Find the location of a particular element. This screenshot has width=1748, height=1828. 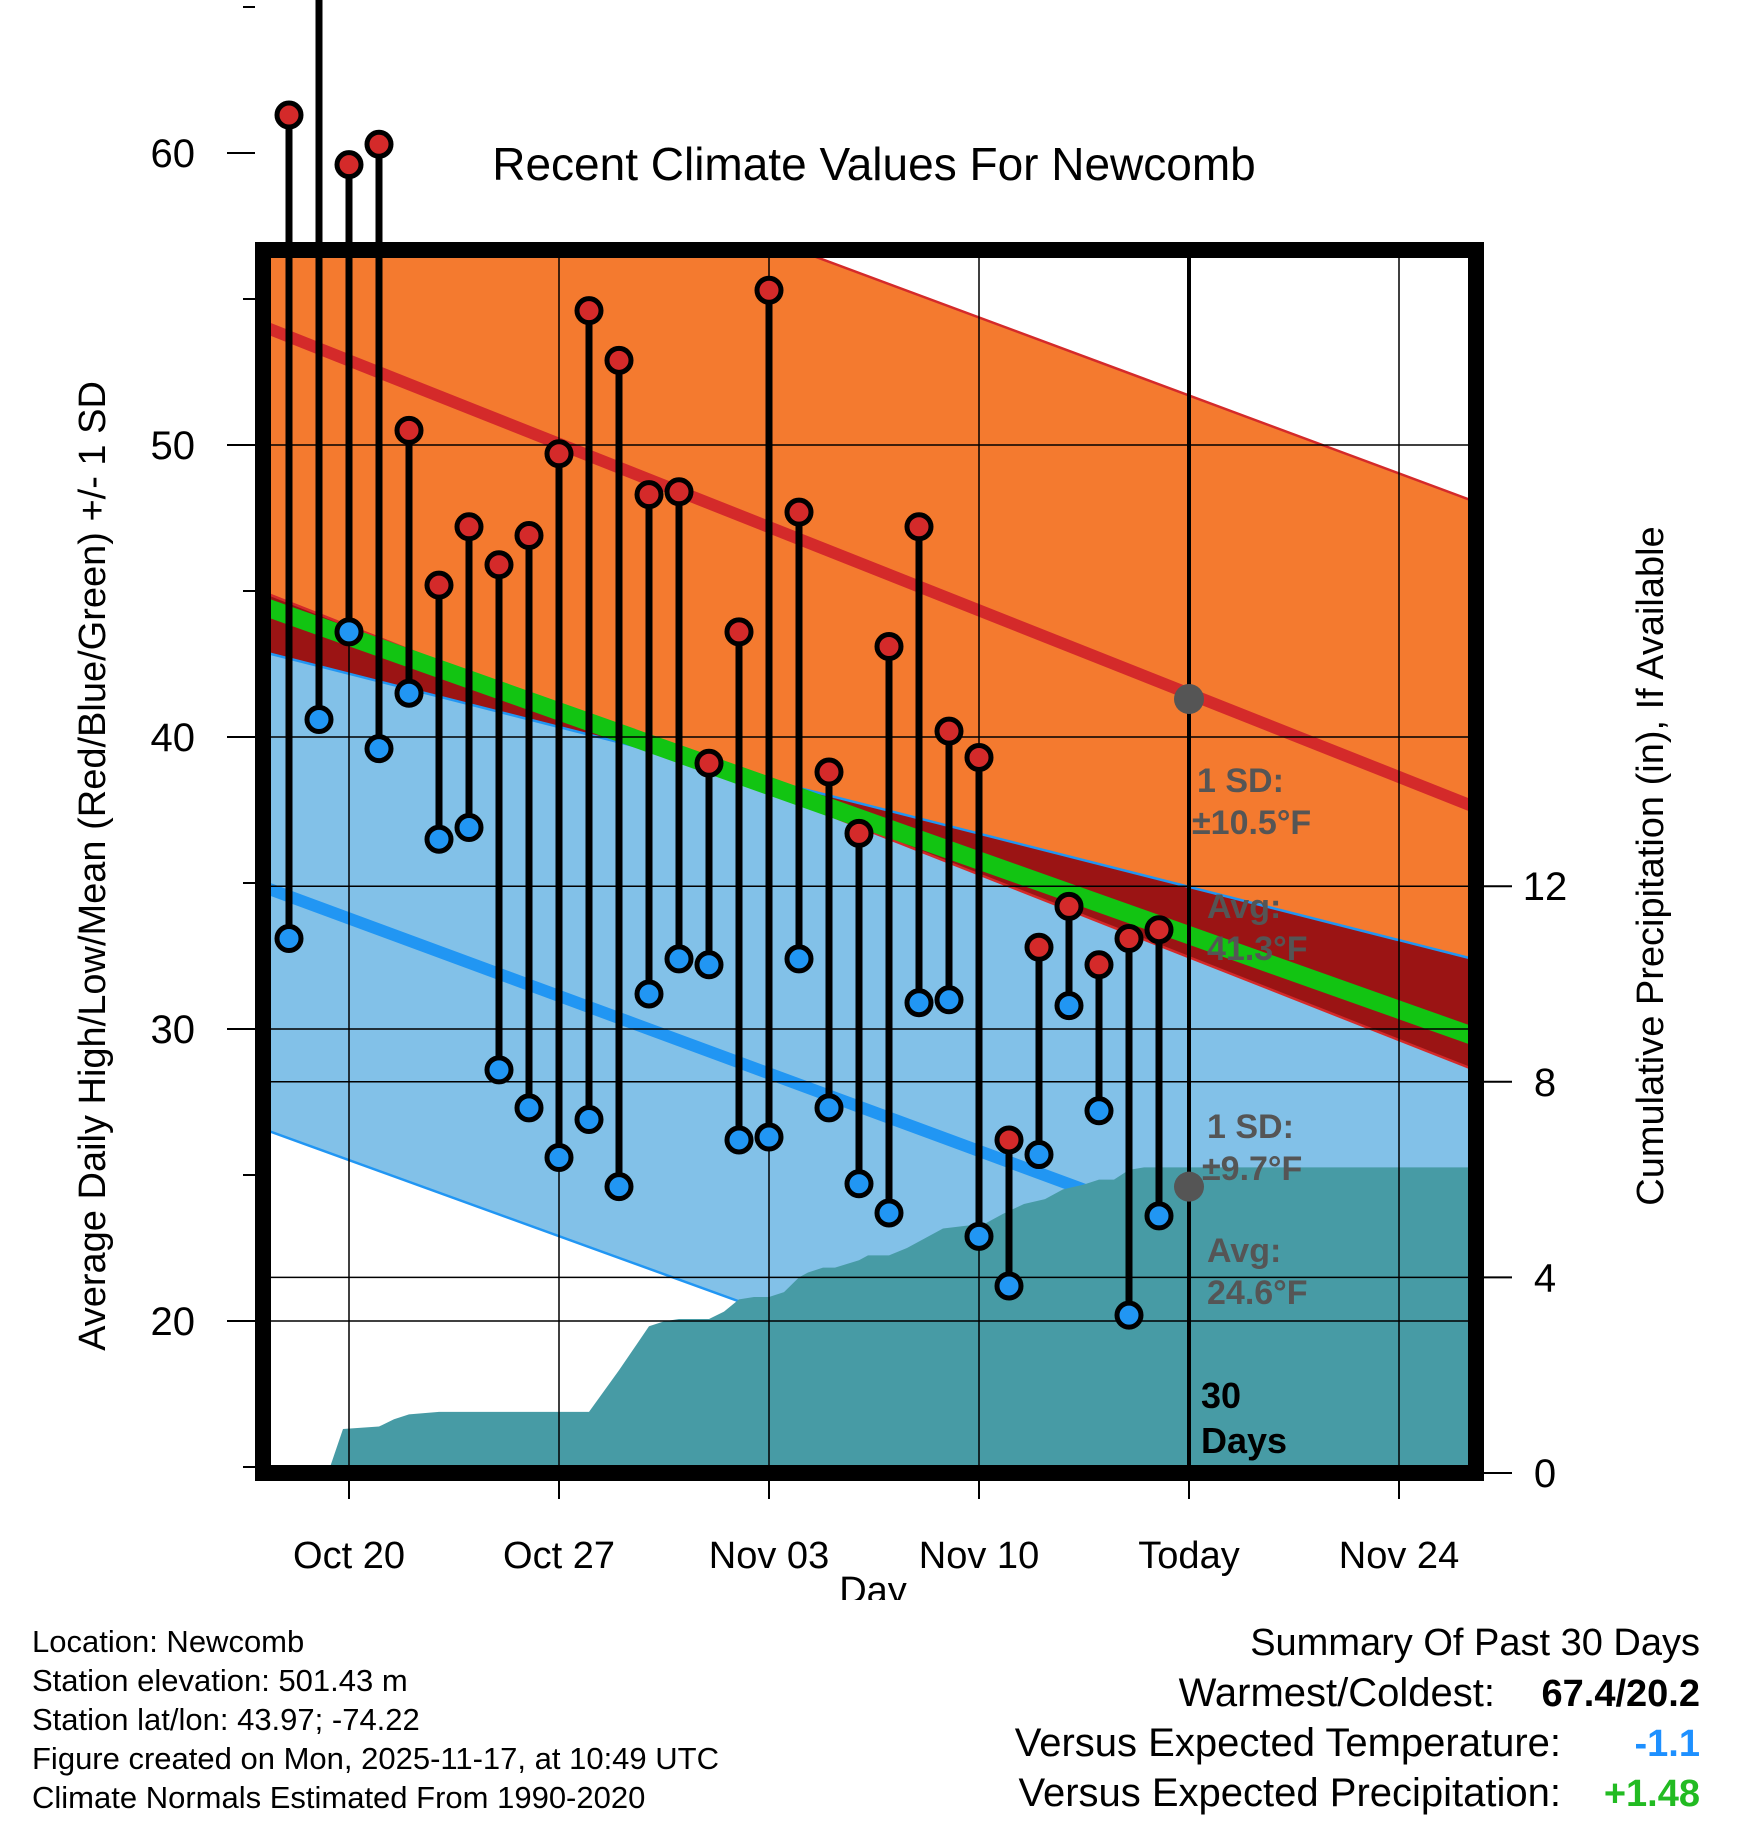

x-tick-label: Nov 24 is located at coordinates (1399, 1556).